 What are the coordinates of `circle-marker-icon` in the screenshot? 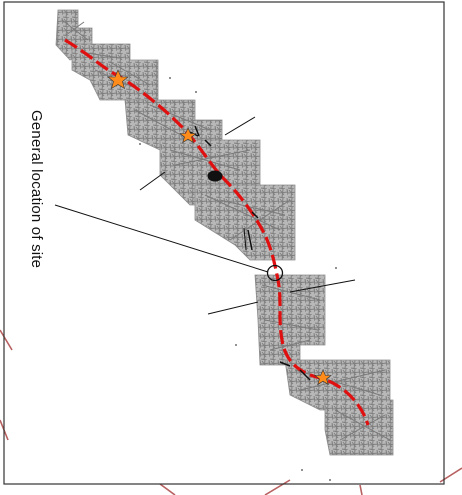 It's located at (275, 273).